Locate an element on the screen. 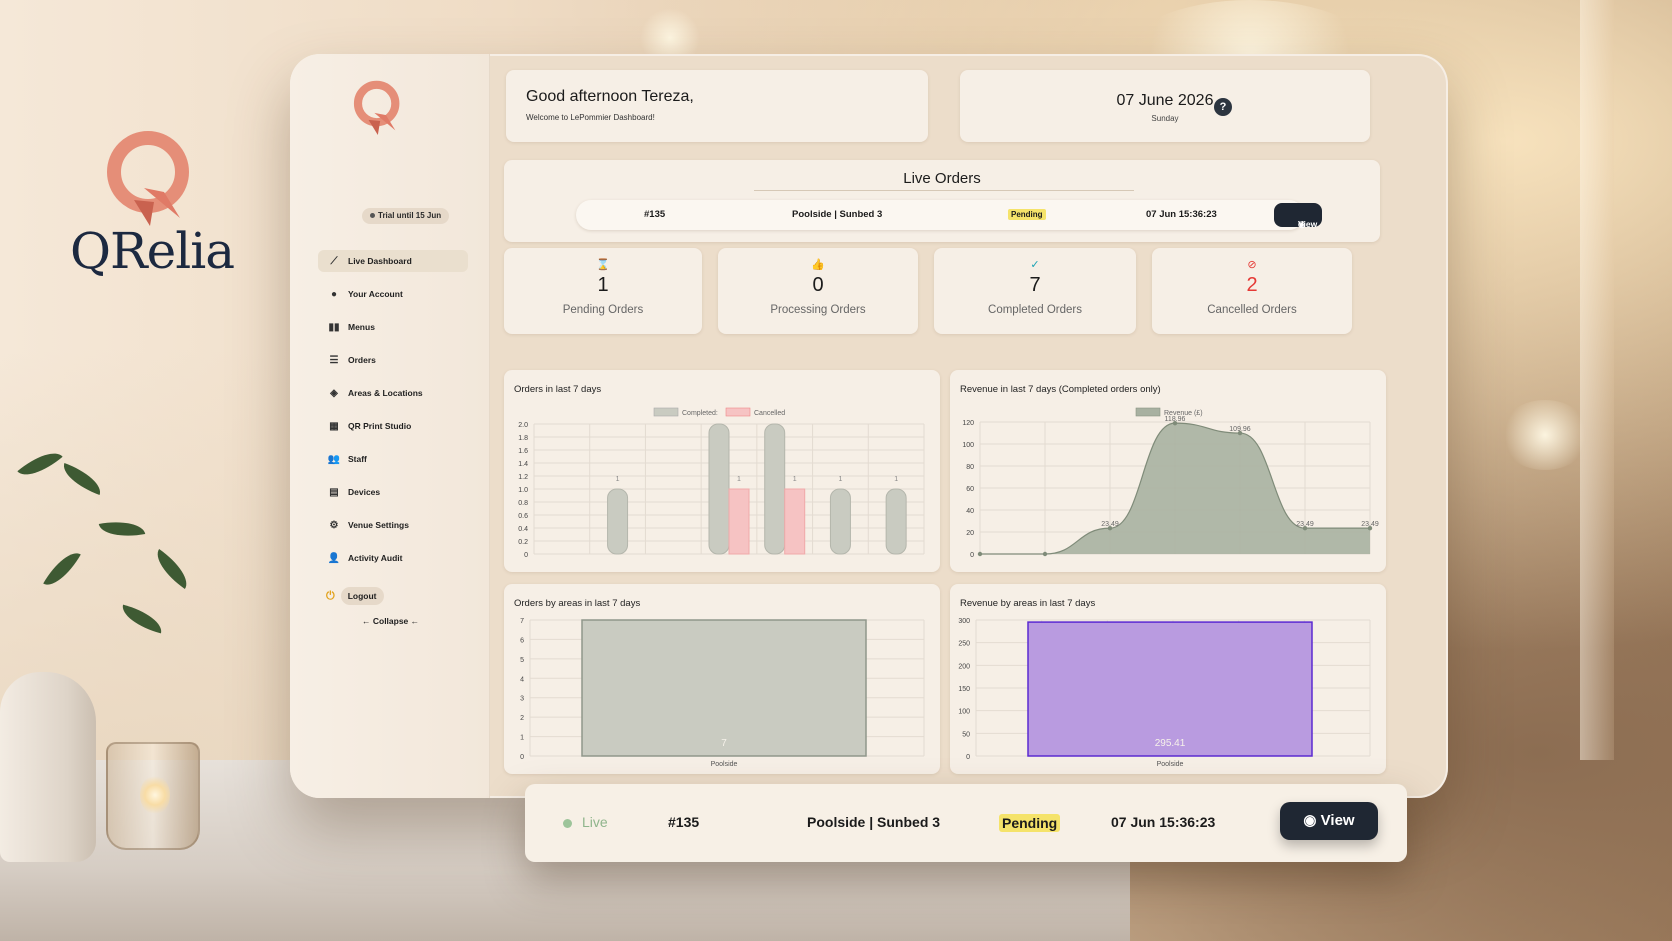 The image size is (1672, 941). stat-value: 1 is located at coordinates (603, 285).